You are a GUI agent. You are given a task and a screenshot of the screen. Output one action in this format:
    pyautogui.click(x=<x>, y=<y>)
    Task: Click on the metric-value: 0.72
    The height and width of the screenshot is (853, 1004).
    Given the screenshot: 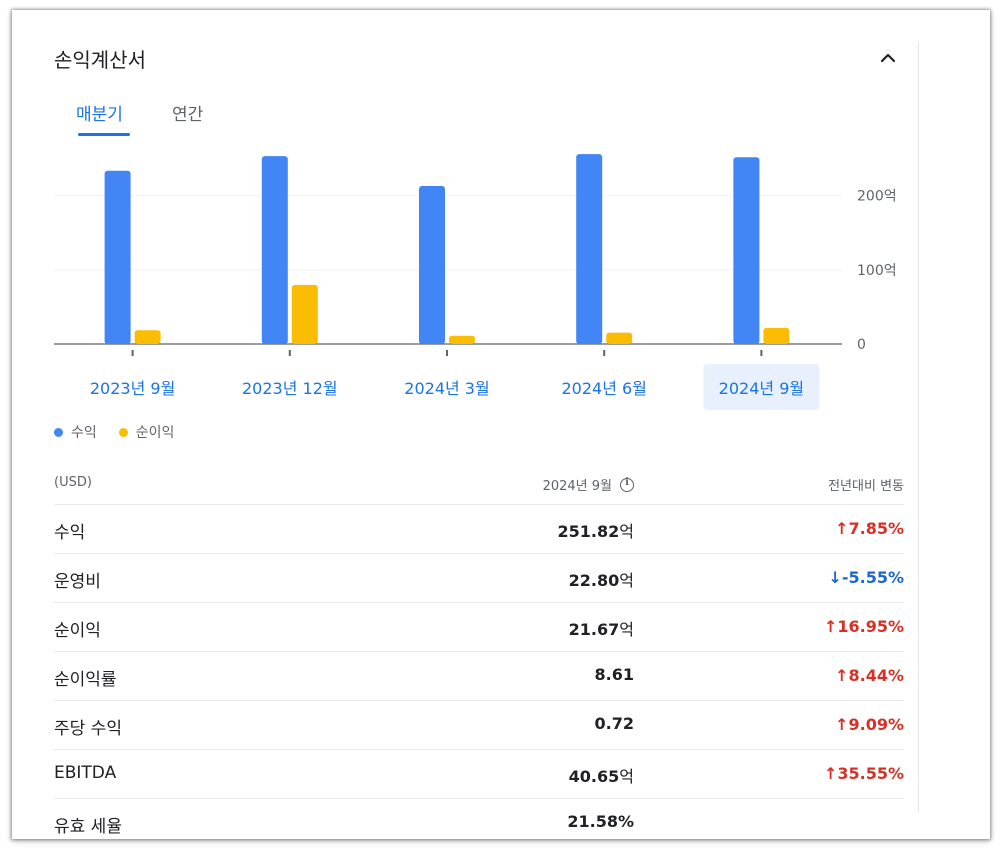 What is the action you would take?
    pyautogui.click(x=614, y=723)
    